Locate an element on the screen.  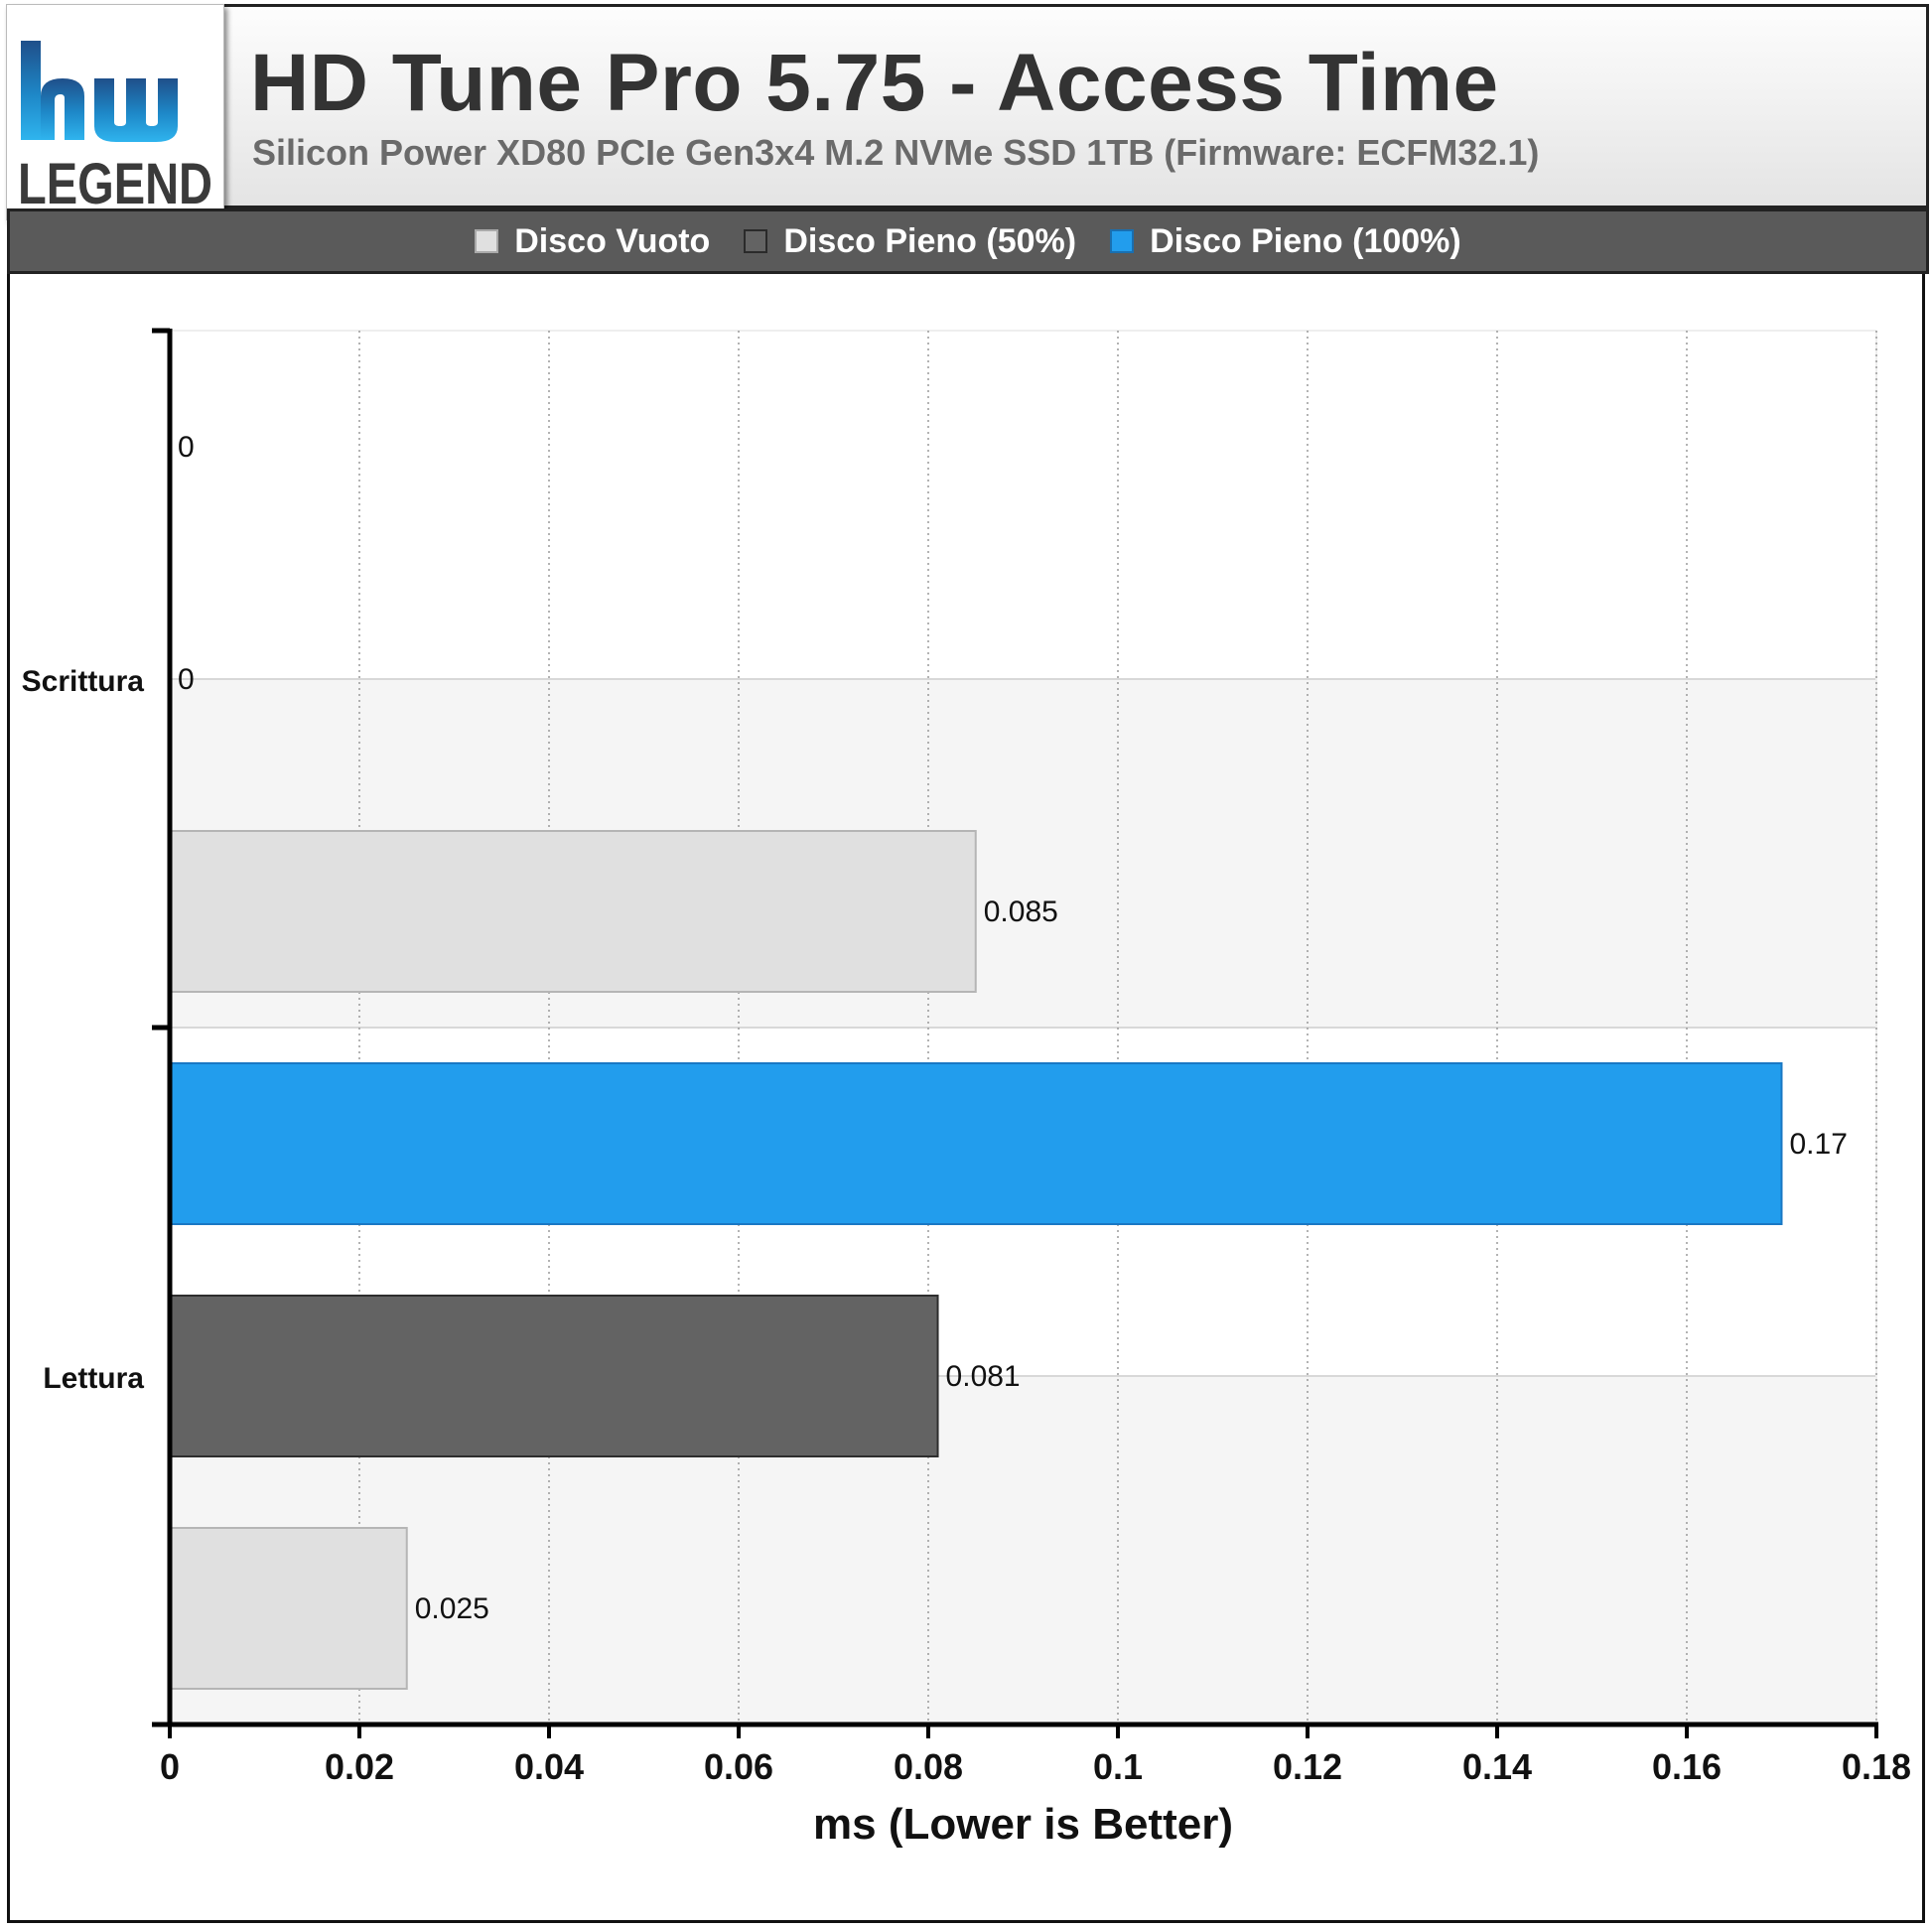
legend-label-disco-vuoto: Disco Vuoto is located at coordinates (613, 240).